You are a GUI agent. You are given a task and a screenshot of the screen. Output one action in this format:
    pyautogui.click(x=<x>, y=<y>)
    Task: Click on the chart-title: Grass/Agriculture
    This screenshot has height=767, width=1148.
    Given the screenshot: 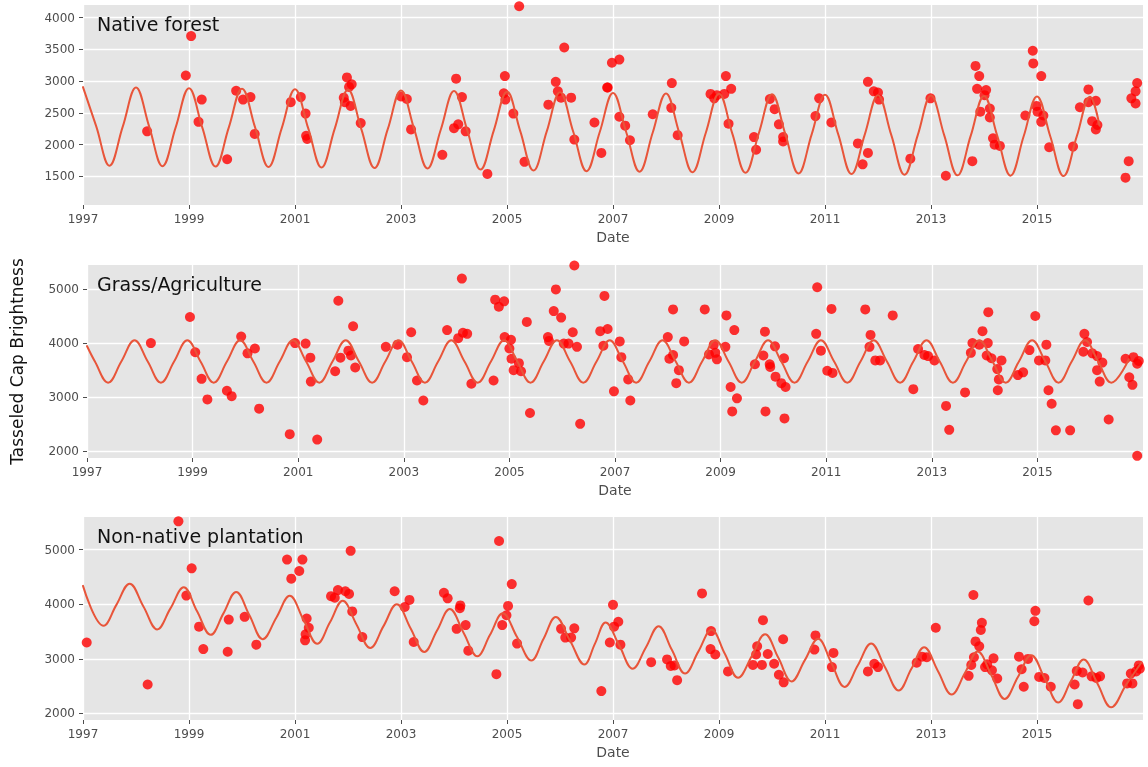 What is the action you would take?
    pyautogui.click(x=179, y=283)
    